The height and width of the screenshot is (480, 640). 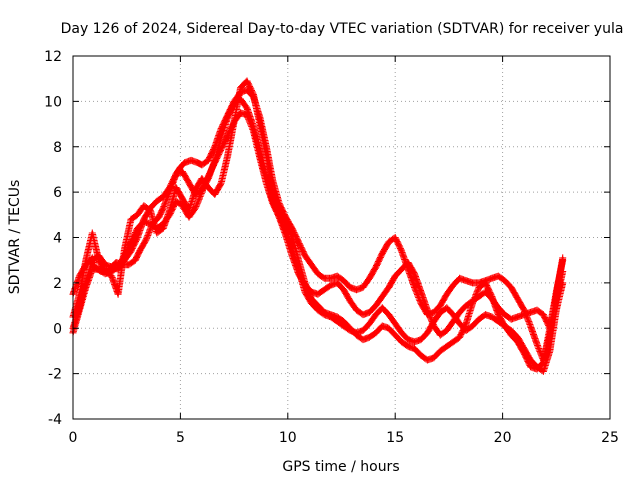 I want to click on y-tick-label: 10, so click(x=53, y=102).